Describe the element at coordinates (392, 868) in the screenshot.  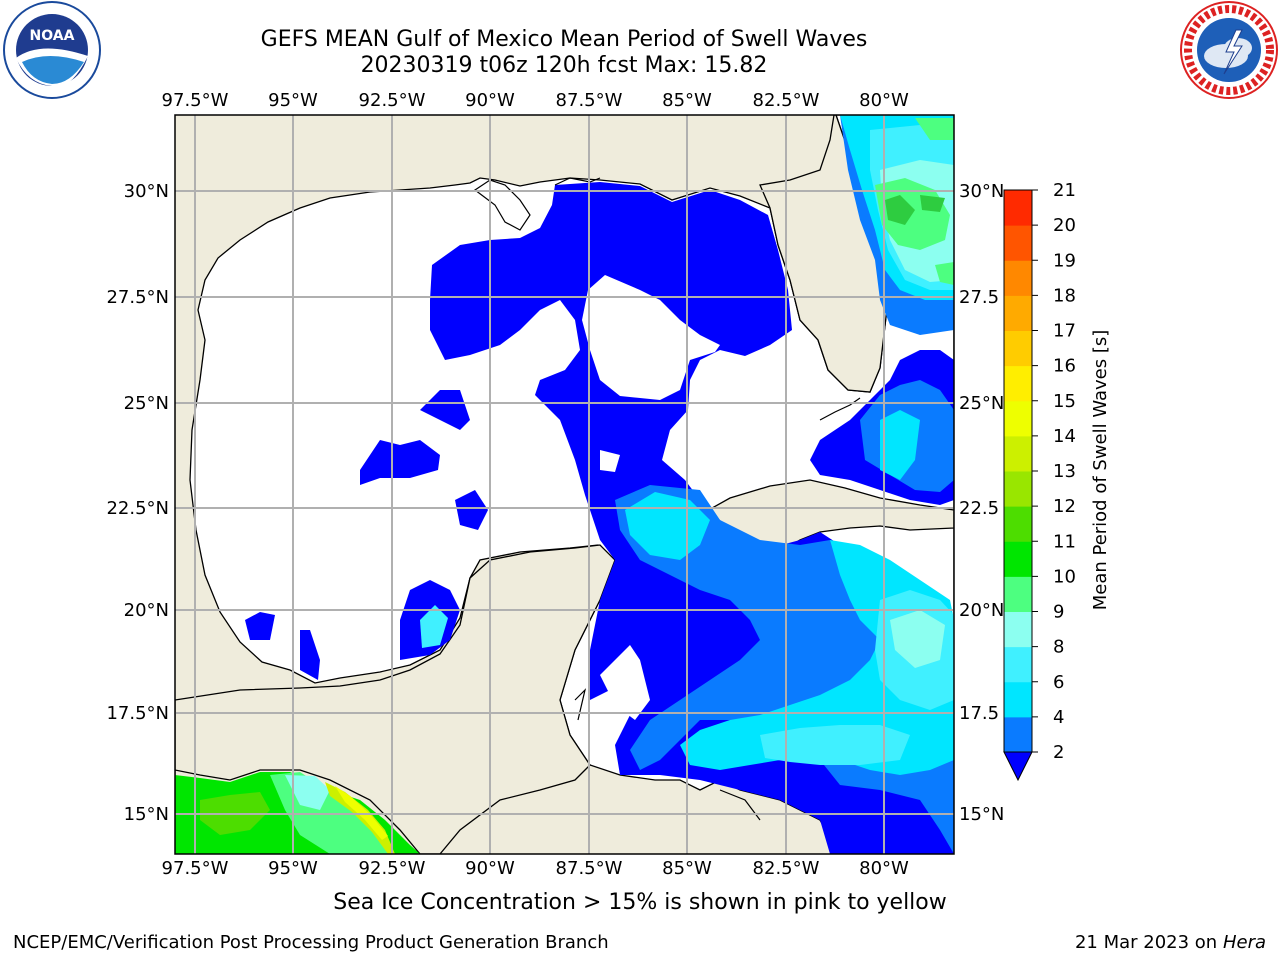
I see `lon-label-bottom: 92.5°W` at that location.